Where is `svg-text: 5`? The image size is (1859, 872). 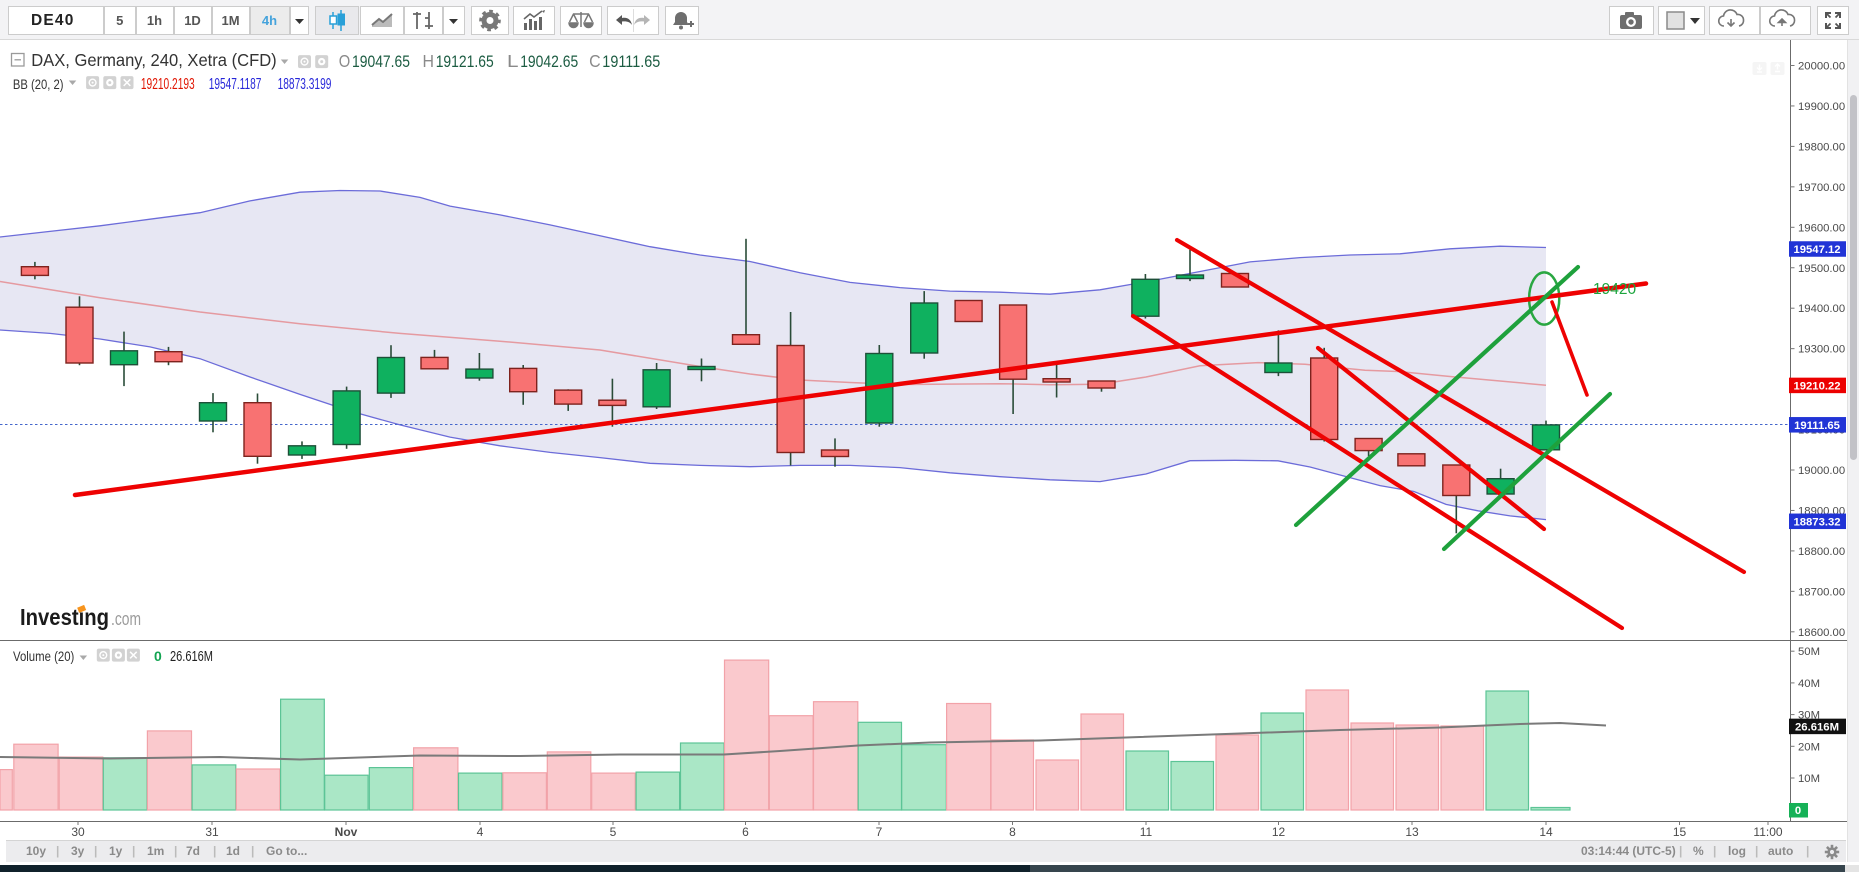
svg-text: 5 is located at coordinates (613, 832).